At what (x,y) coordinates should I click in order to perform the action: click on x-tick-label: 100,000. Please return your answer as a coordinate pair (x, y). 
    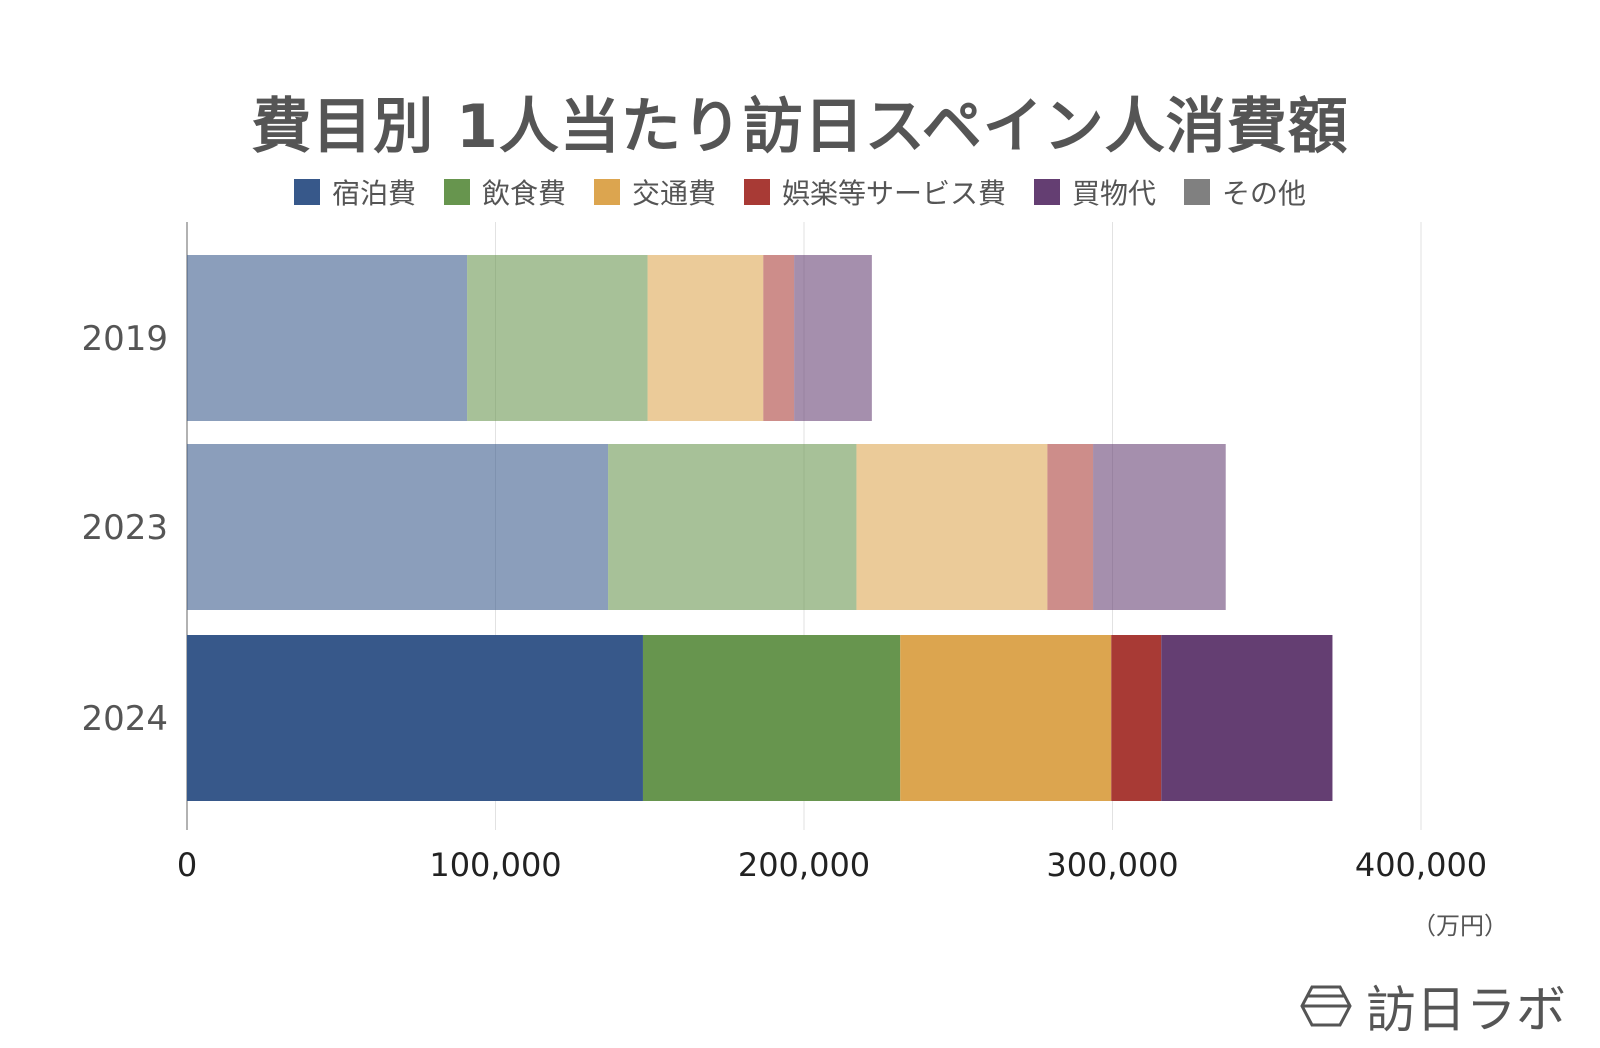
    Looking at the image, I should click on (495, 865).